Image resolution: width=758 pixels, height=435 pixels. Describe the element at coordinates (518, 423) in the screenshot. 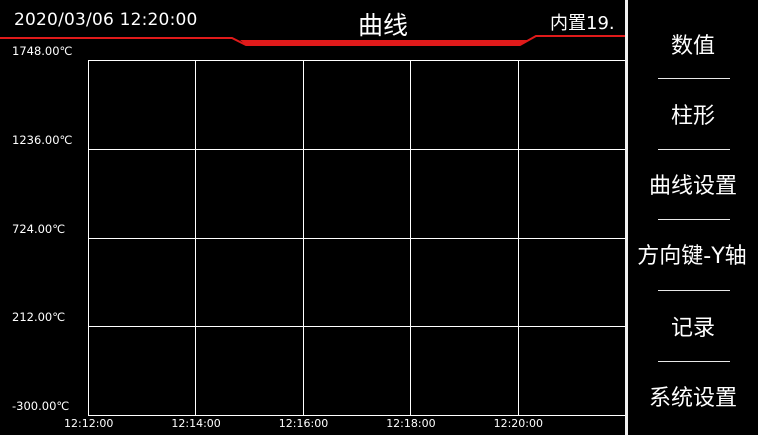

I see `x-tick-label: 12:20:00` at that location.